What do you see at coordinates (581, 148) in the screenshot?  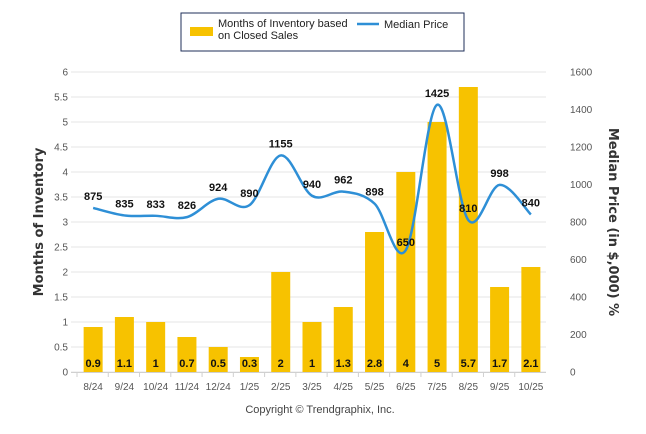 I see `right-tick-label: 1200` at bounding box center [581, 148].